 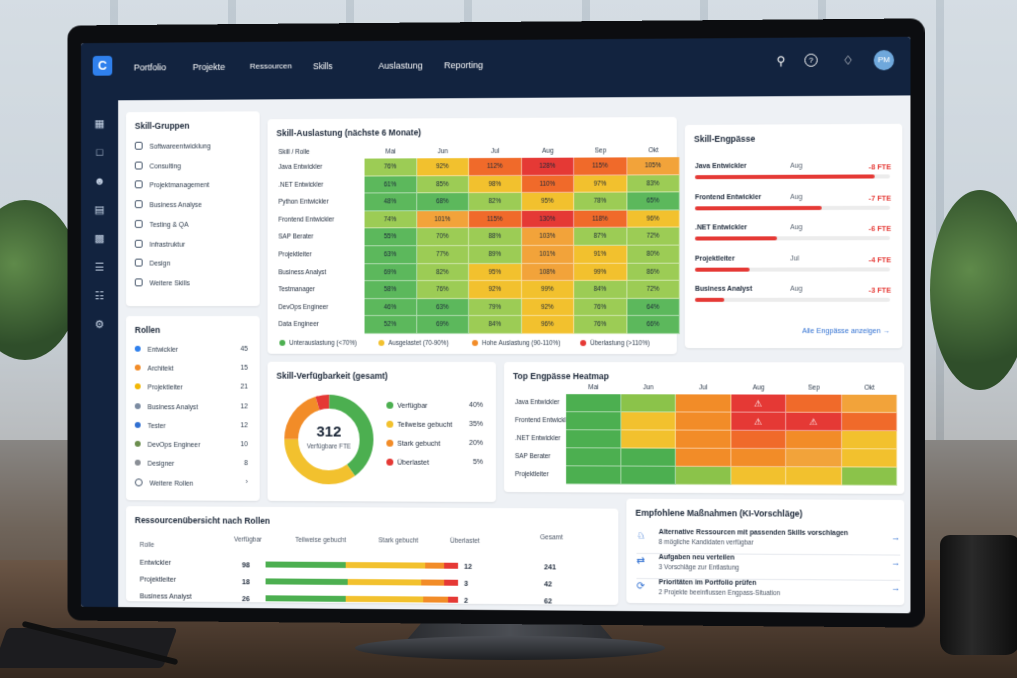 What do you see at coordinates (653, 255) in the screenshot?
I see `utilization-cell: 80%` at bounding box center [653, 255].